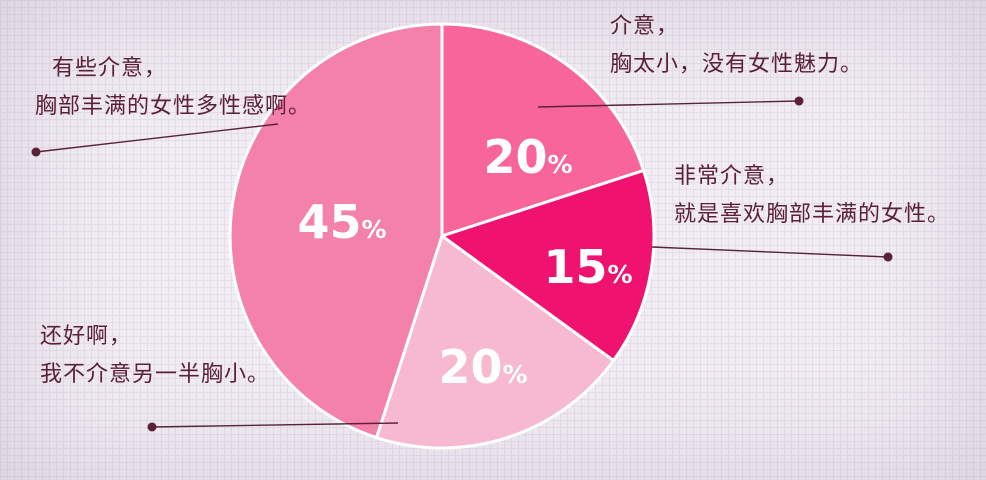 The image size is (986, 480). I want to click on annotation-line: 胸部丰满的女性多性感啊。, so click(173, 106).